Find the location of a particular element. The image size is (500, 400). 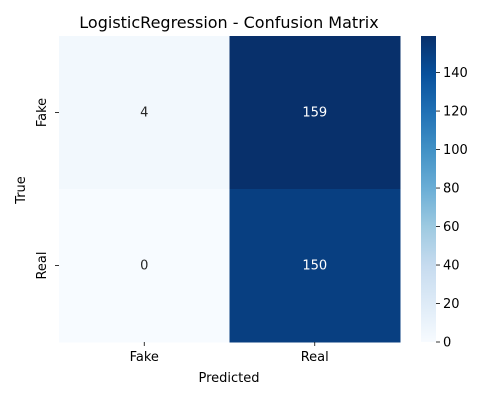

colorbar-tick-label: 140 is located at coordinates (455, 73).